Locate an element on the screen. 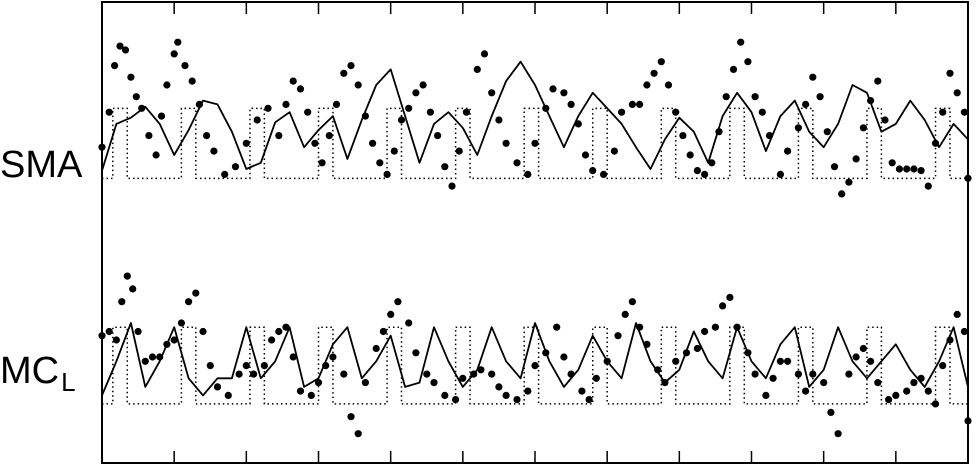  sma-label-text: SMA is located at coordinates (41, 165).